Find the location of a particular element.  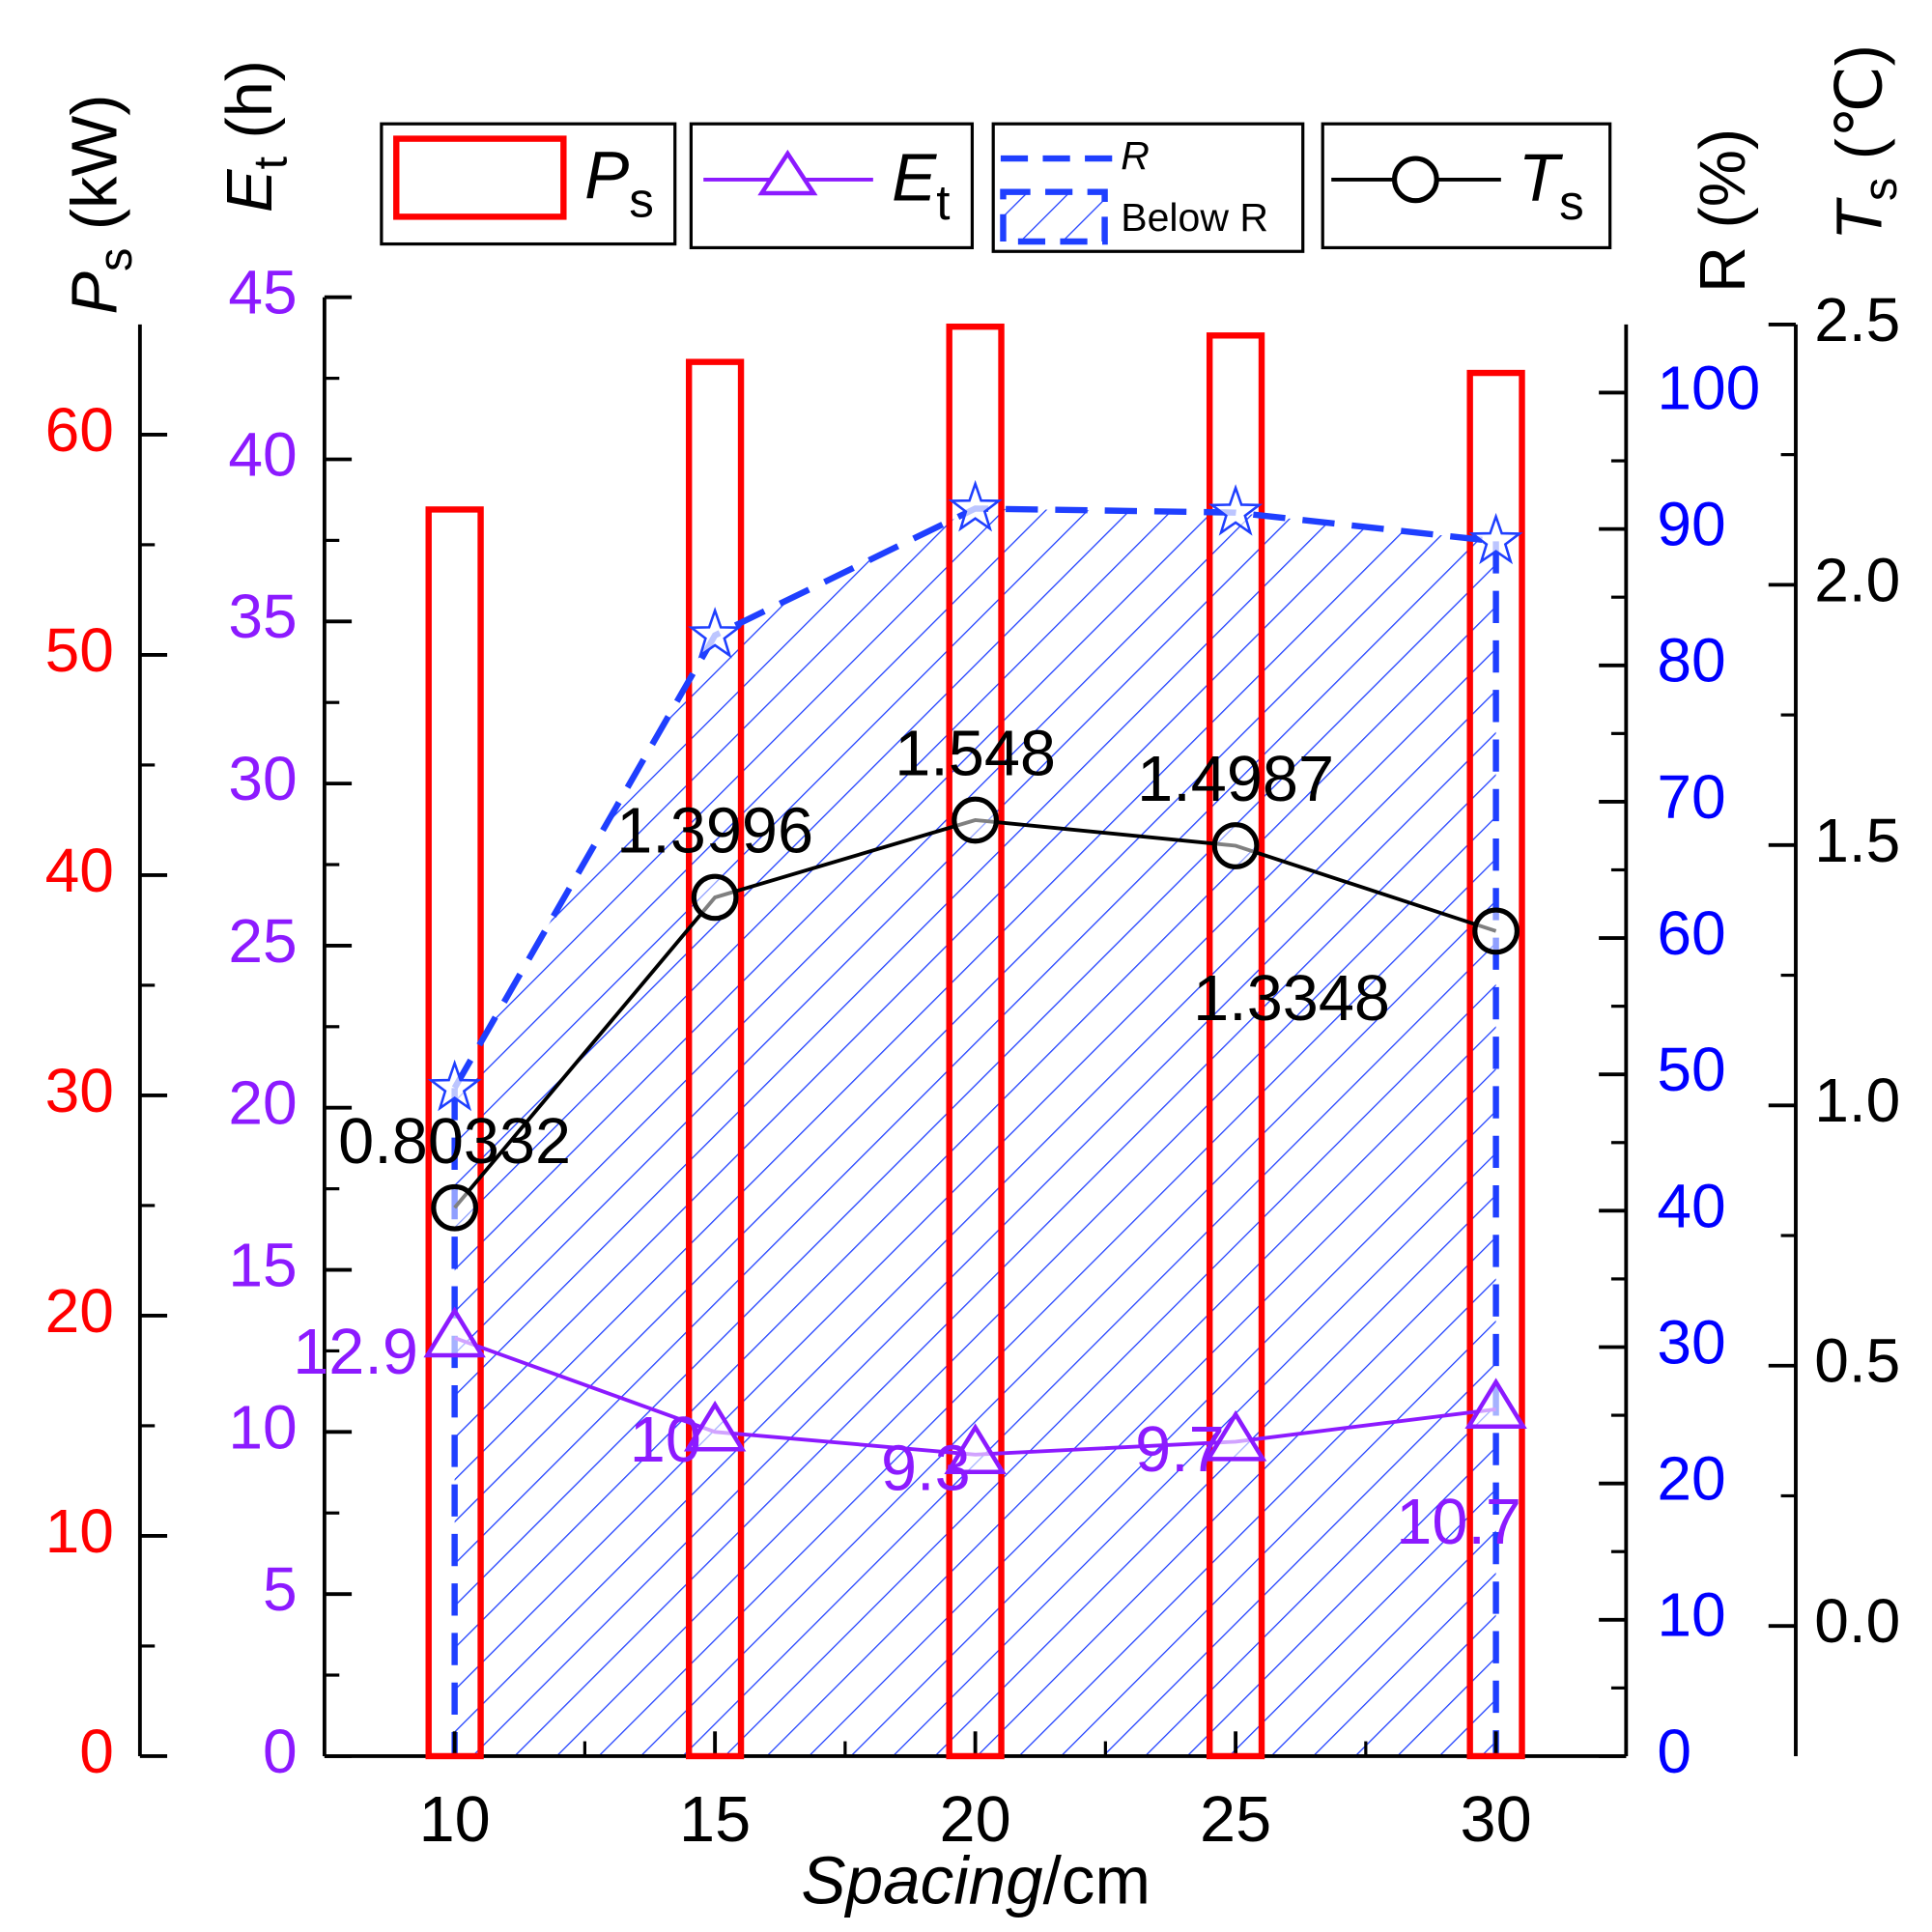

legend-label: Ts is located at coordinates (1551, 184).